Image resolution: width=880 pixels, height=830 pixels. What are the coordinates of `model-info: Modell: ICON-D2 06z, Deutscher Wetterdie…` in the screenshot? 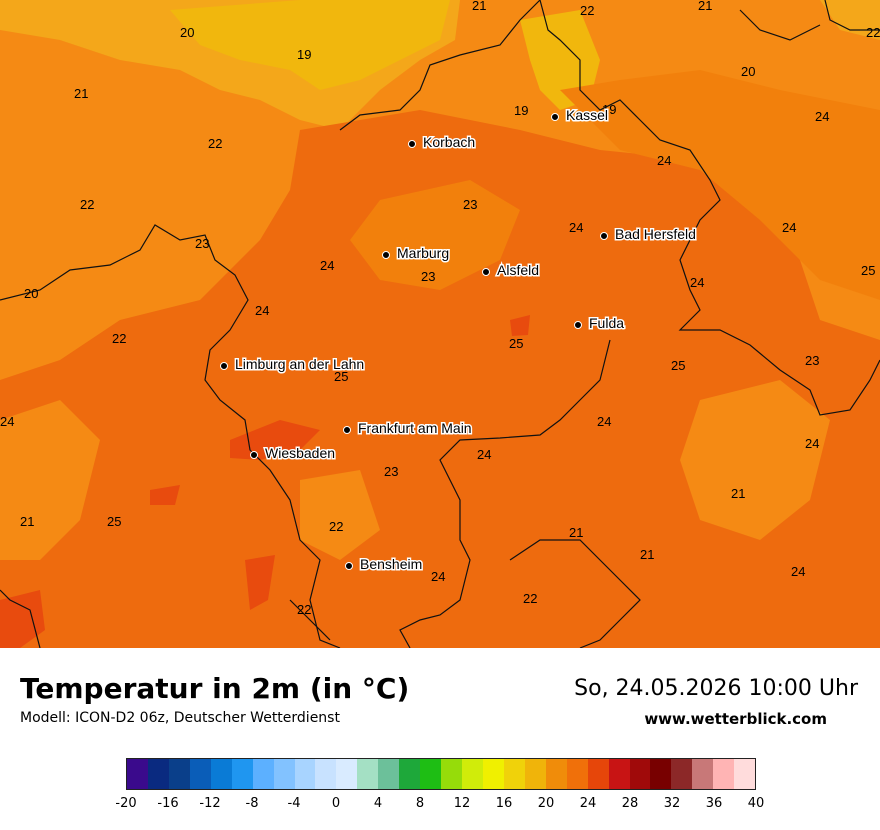 It's located at (180, 718).